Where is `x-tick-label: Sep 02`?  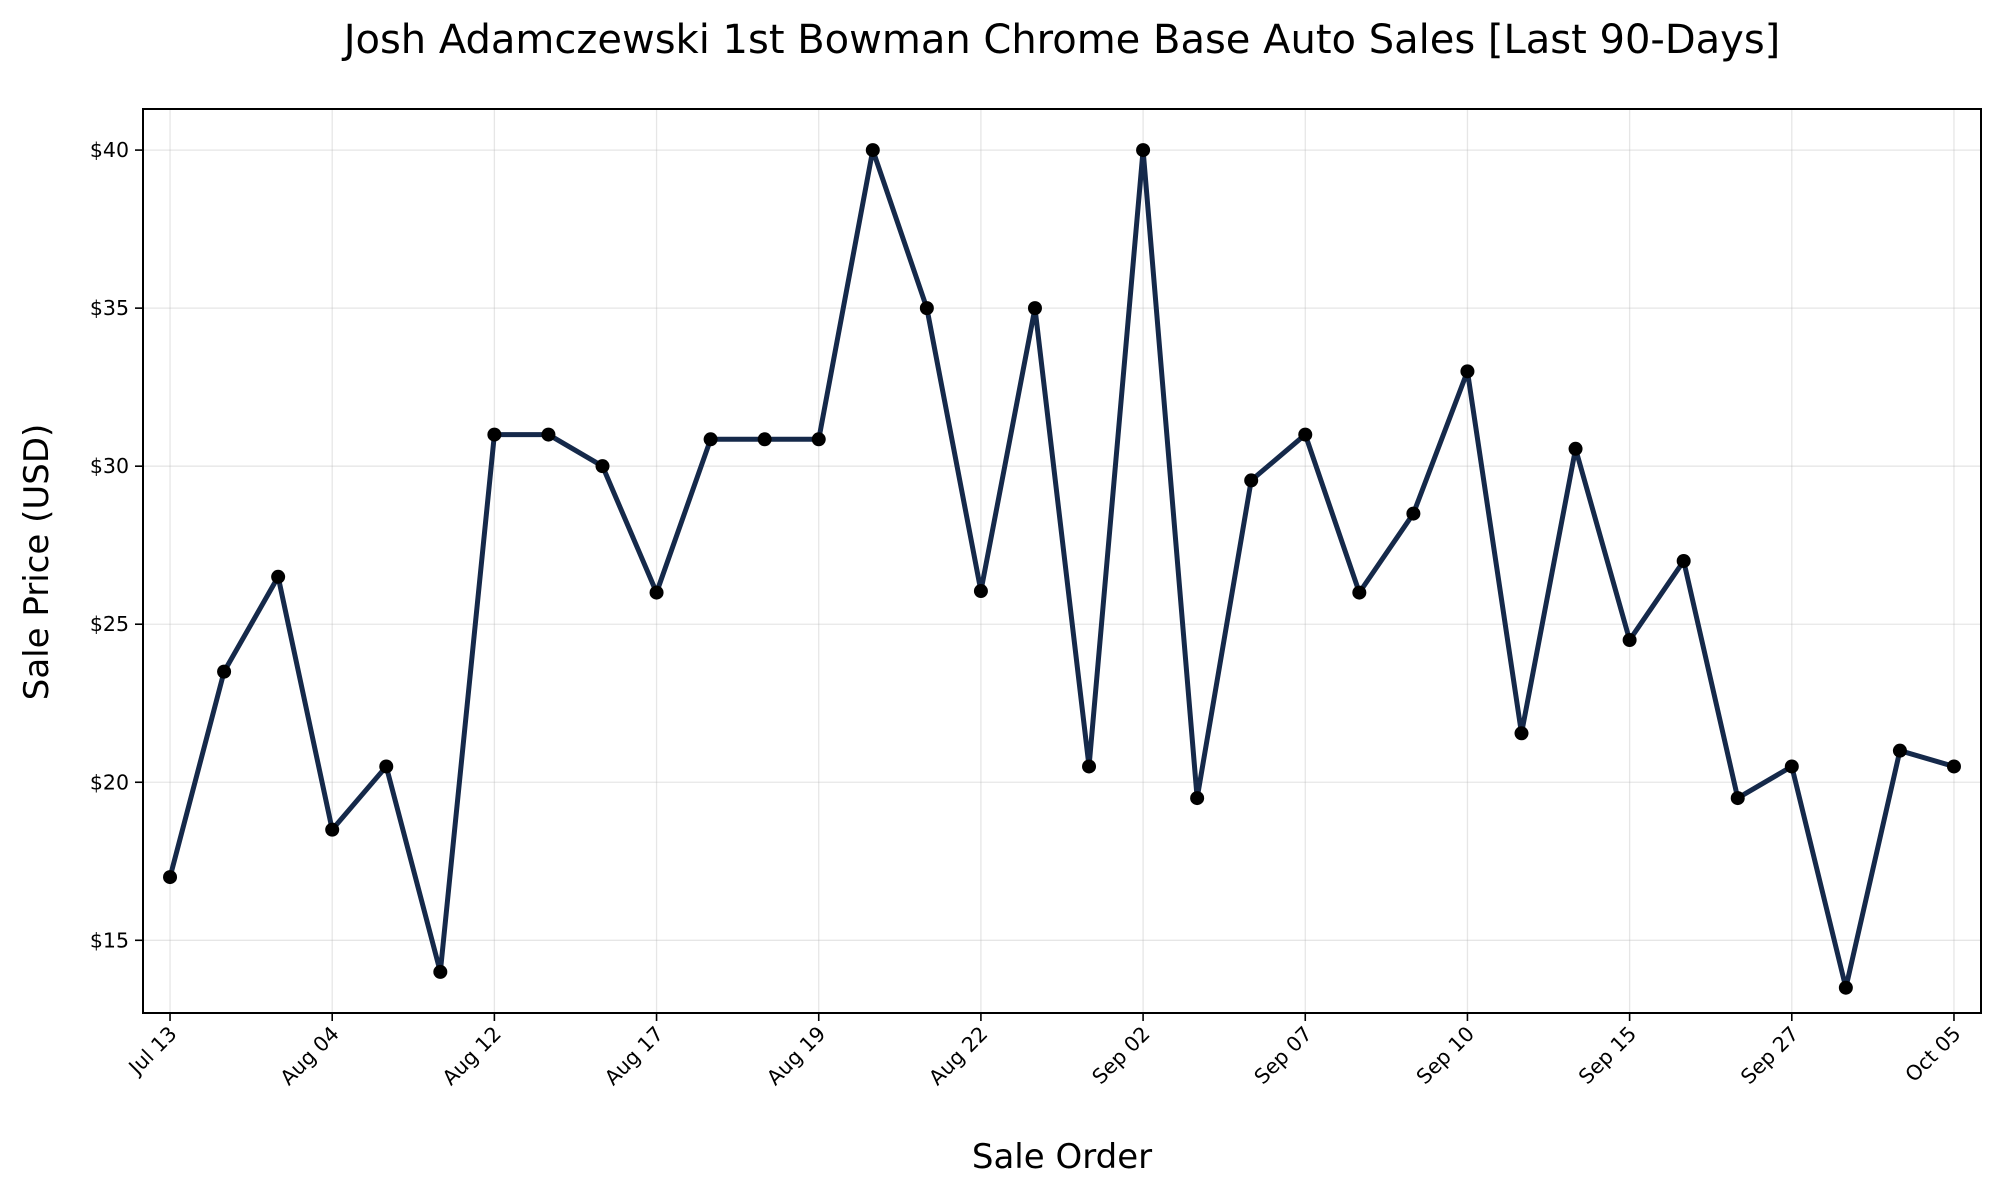 x-tick-label: Sep 02 is located at coordinates (1120, 1055).